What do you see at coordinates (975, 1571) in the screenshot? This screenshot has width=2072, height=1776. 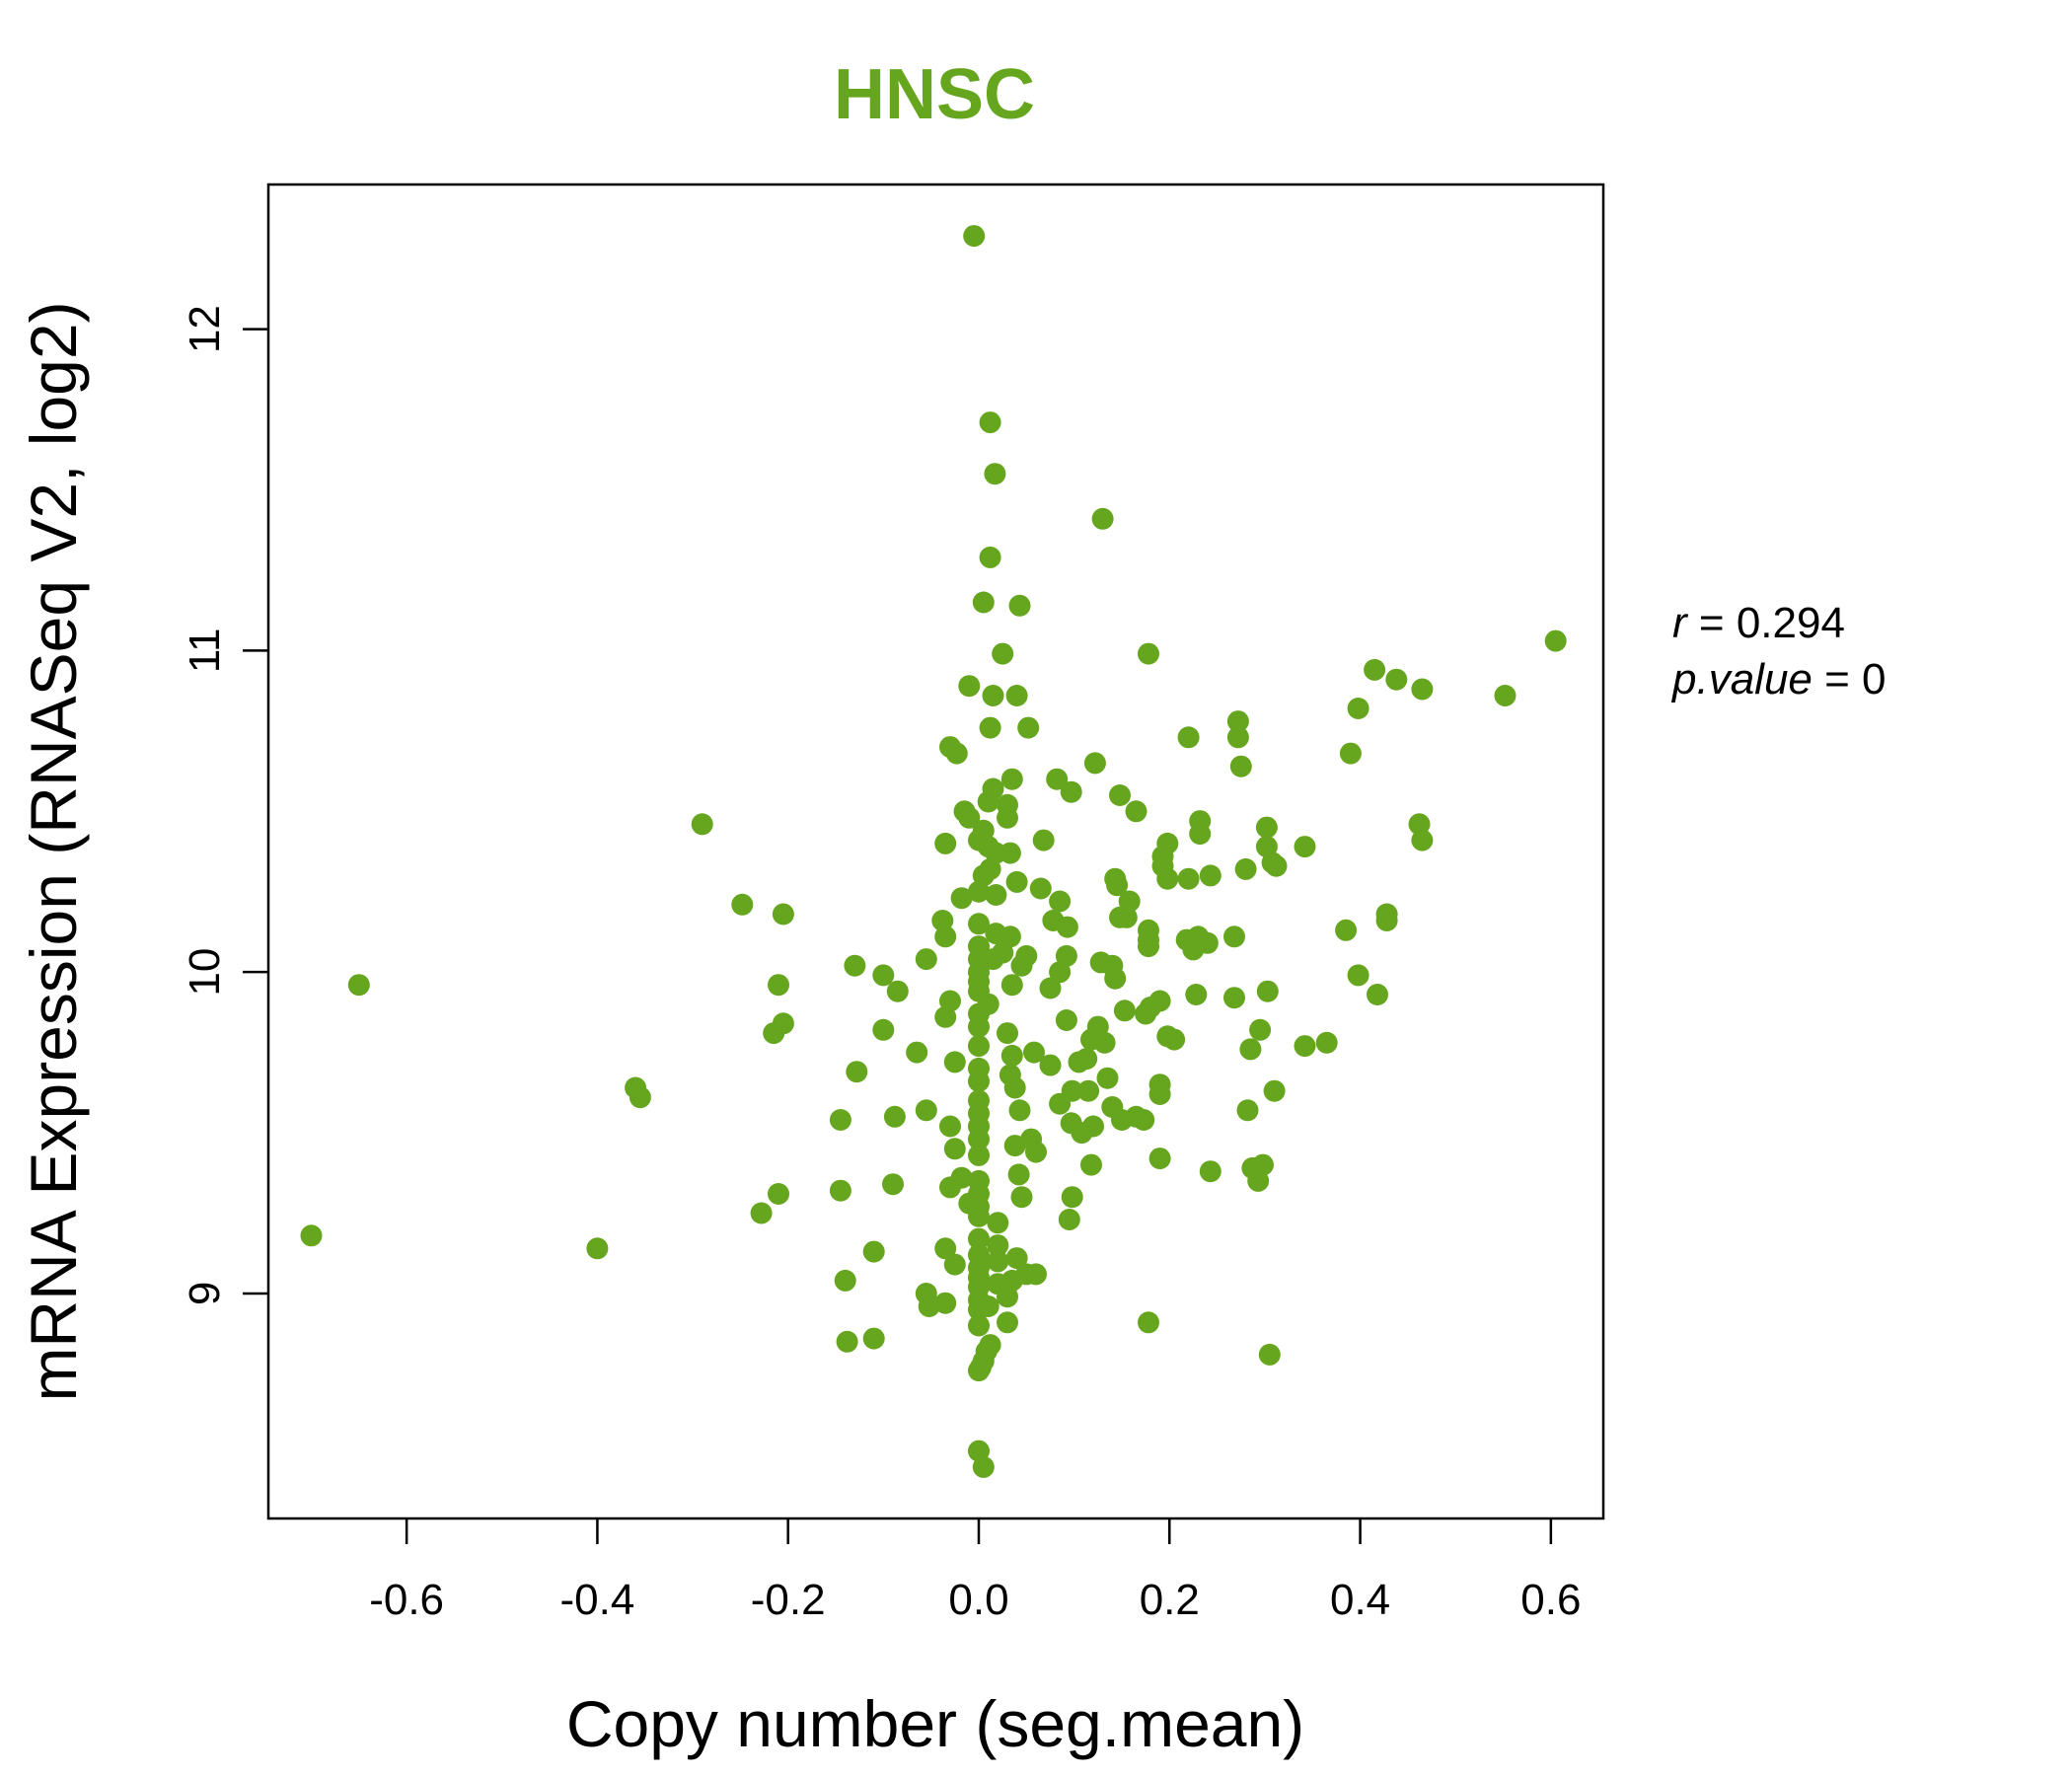 I see `x-axis: -0.6 -0.4 -0.2 0.0 0.2 0.4 0.6` at bounding box center [975, 1571].